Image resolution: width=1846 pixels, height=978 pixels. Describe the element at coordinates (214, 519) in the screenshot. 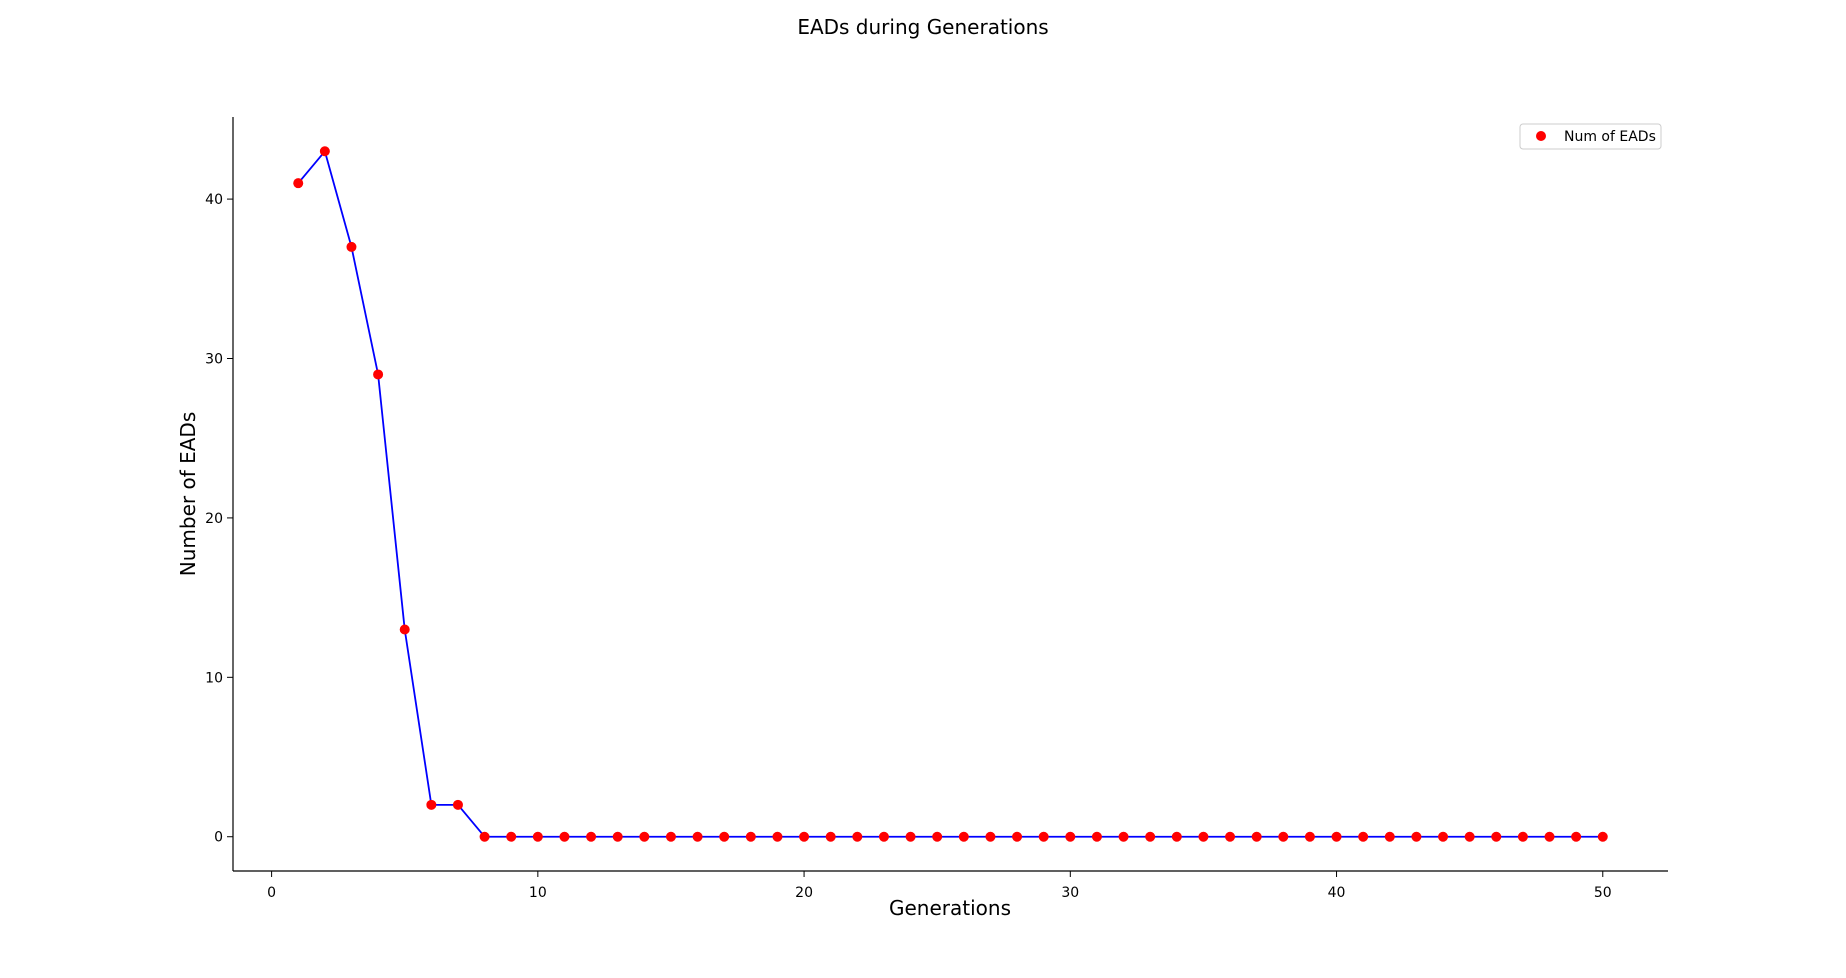

I see `y-tick-label: 20` at that location.